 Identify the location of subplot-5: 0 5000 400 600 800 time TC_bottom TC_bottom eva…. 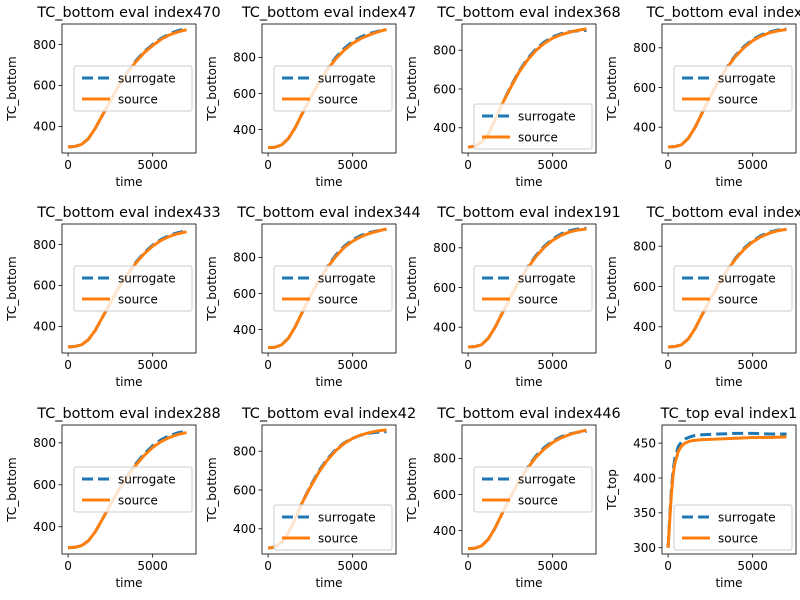
(113, 297).